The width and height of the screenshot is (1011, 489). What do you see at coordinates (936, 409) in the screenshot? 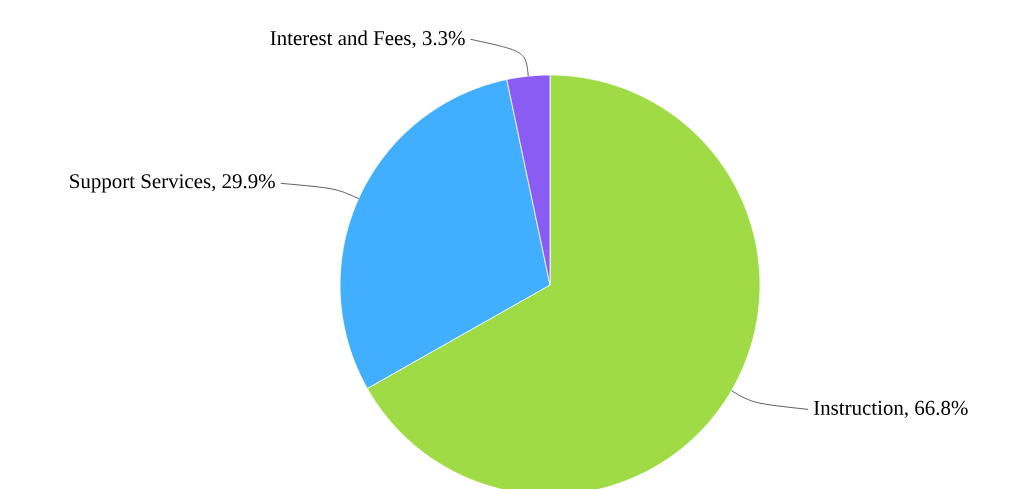
I see `data-label: , 66.8%` at bounding box center [936, 409].